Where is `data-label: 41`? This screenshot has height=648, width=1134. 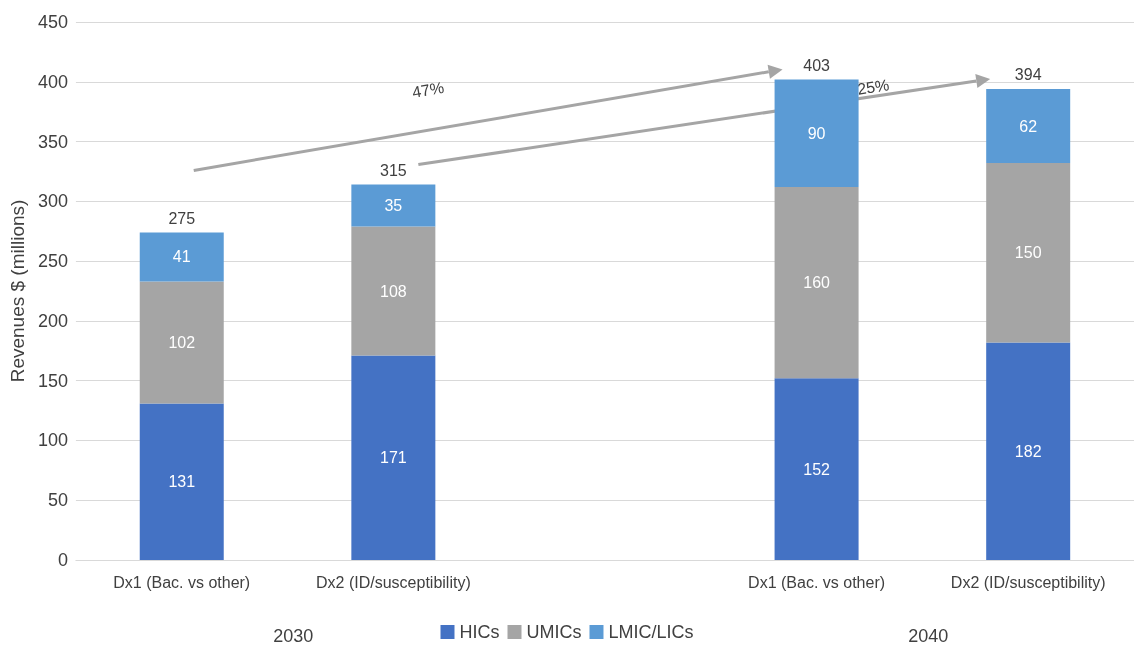
data-label: 41 is located at coordinates (181, 257).